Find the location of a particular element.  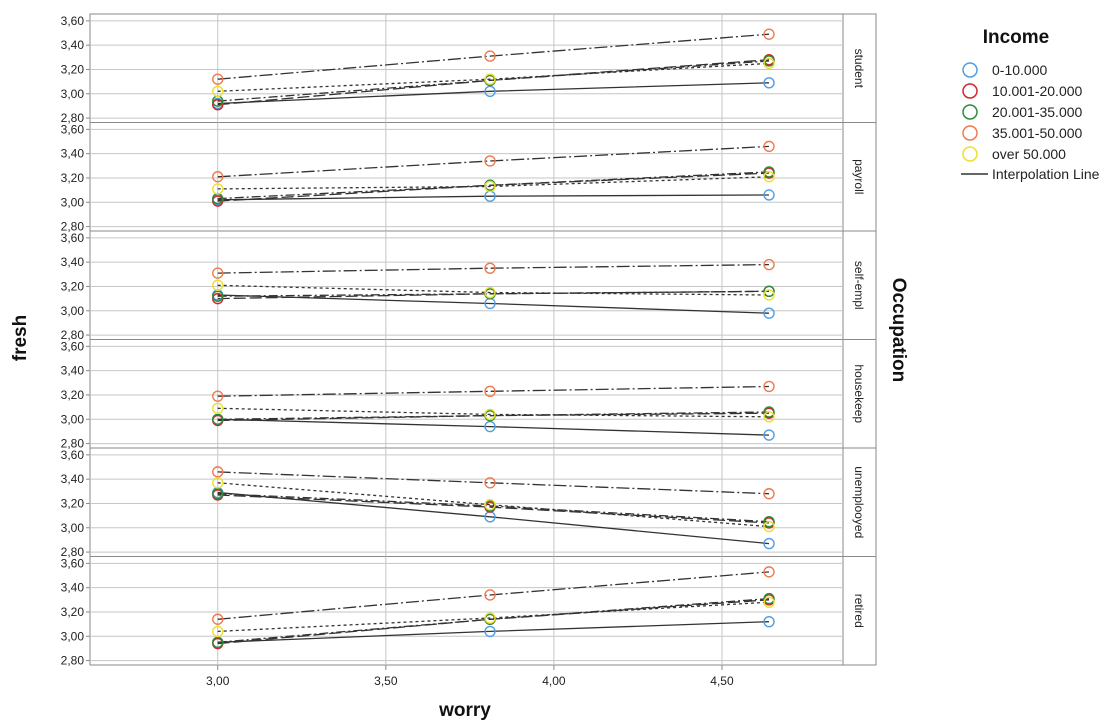

panel-strip-label: payroll is located at coordinates (859, 176).